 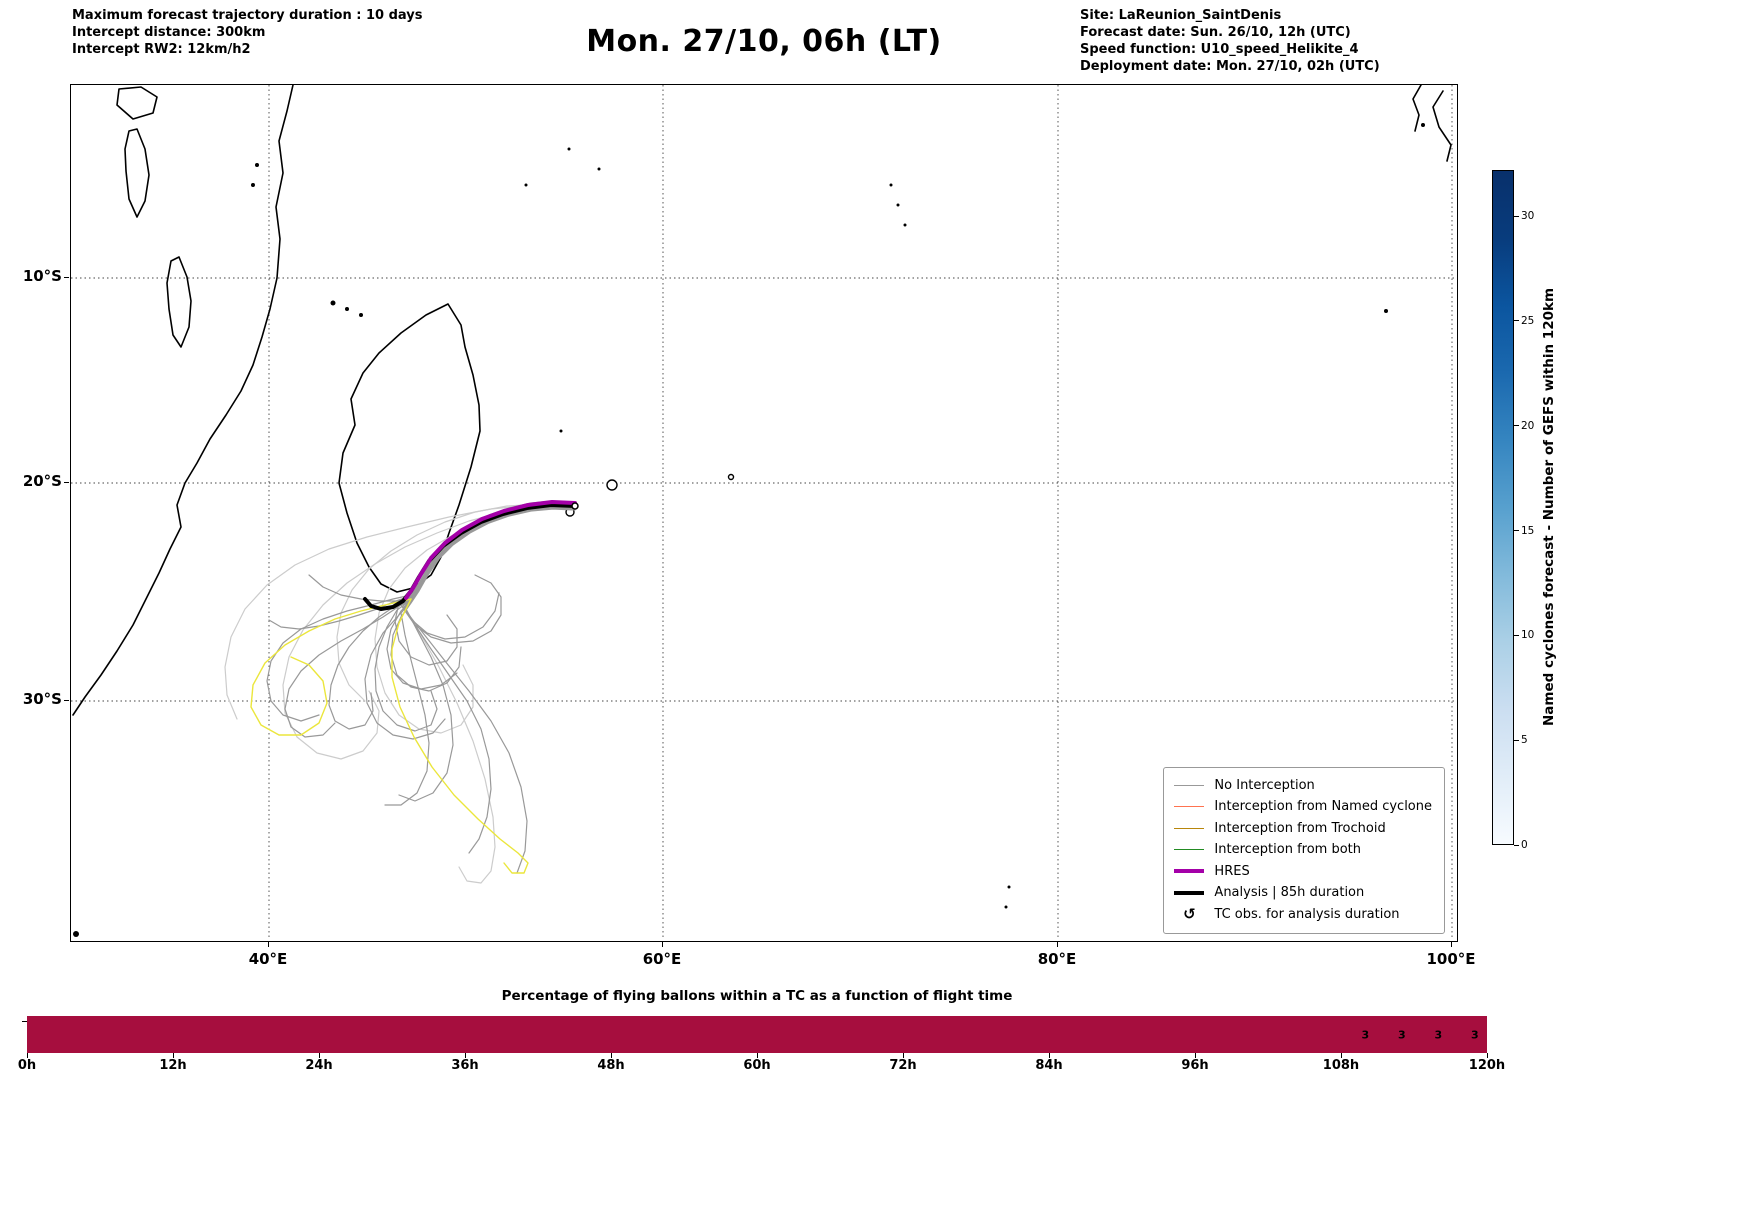 I want to click on bar-x-tick-label-48h: 48h, so click(x=611, y=1065).